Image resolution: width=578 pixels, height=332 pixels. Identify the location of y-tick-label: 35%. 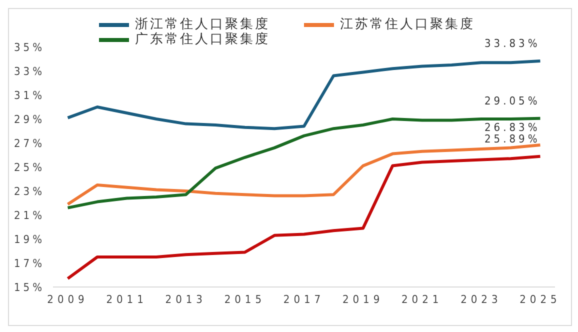
(29, 47).